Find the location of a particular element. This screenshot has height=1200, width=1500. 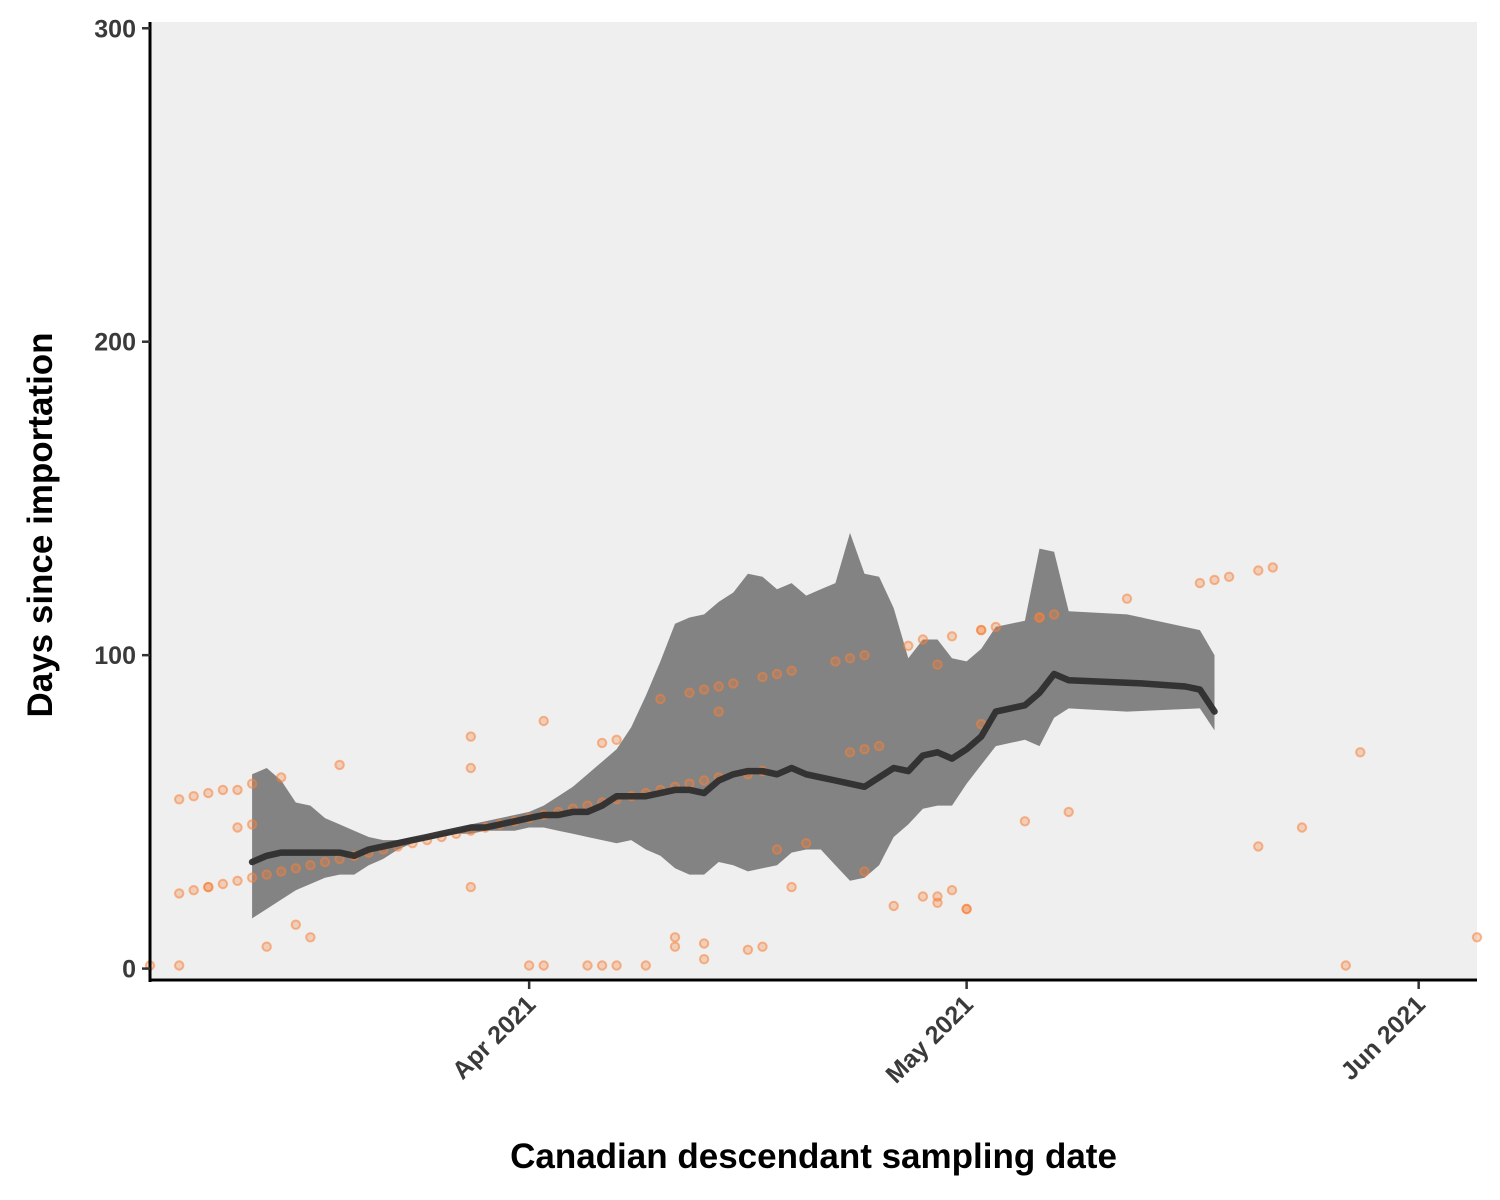

y-tick-label: 300 is located at coordinates (115, 29).